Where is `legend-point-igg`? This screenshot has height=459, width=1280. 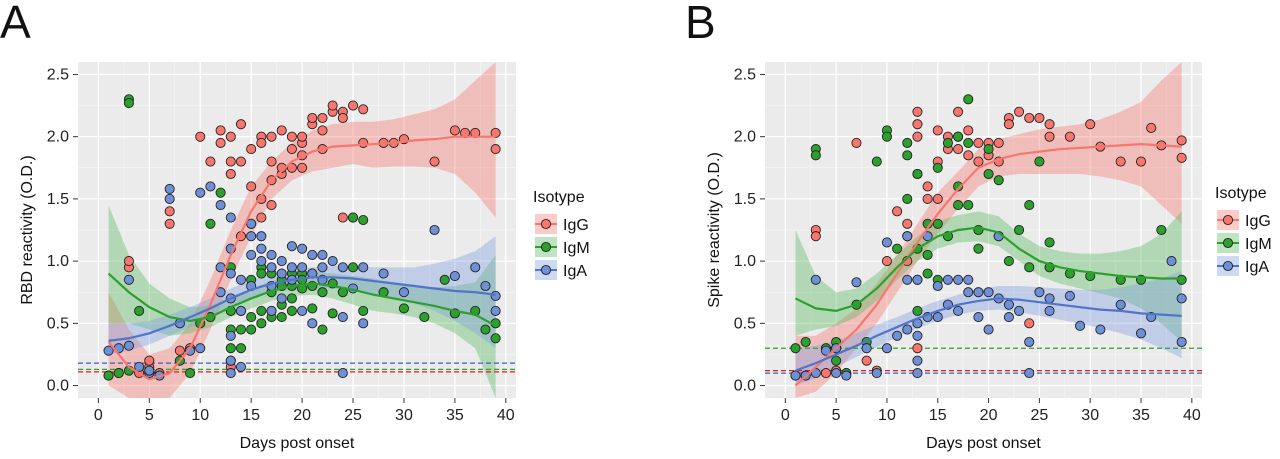
legend-point-igg is located at coordinates (546, 224).